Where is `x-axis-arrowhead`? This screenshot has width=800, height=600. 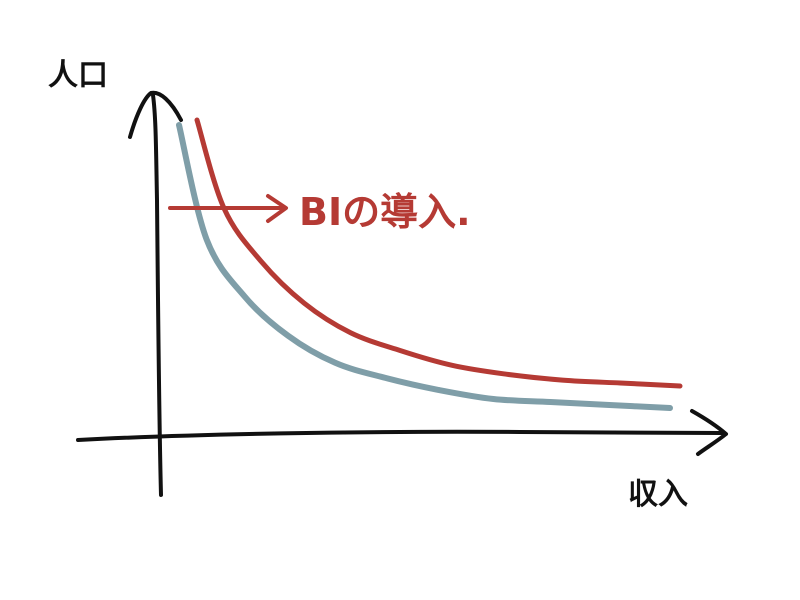 x-axis-arrowhead is located at coordinates (709, 432).